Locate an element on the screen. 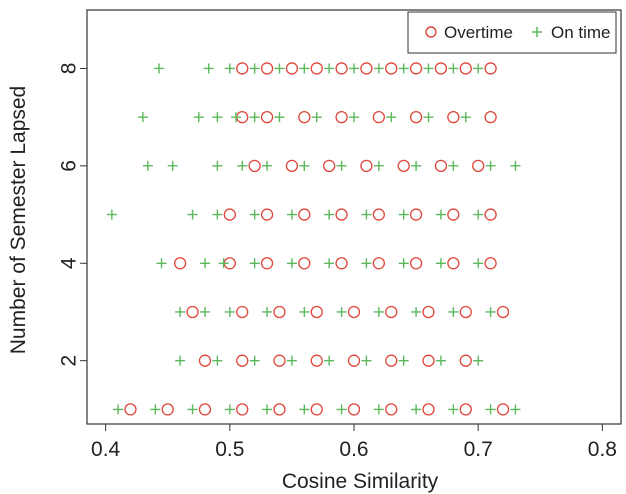  x-axis-label: Cosine Similarity is located at coordinates (360, 481).